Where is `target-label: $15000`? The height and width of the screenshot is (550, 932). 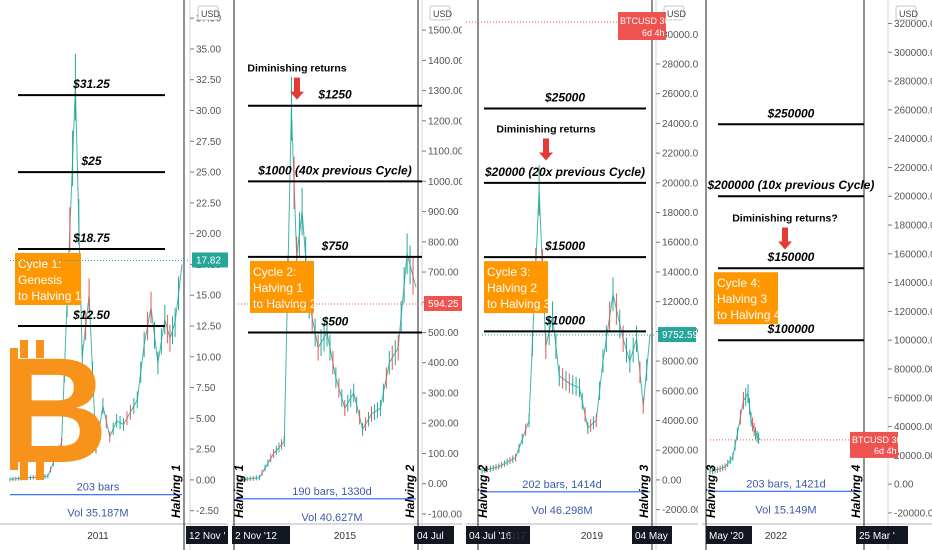
target-label: $15000 is located at coordinates (564, 246).